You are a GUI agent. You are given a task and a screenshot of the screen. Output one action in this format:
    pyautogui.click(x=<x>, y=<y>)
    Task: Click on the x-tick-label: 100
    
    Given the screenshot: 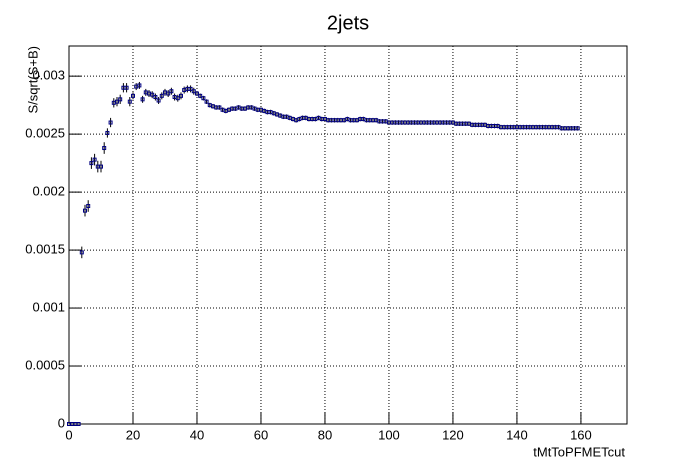 What is the action you would take?
    pyautogui.click(x=389, y=434)
    